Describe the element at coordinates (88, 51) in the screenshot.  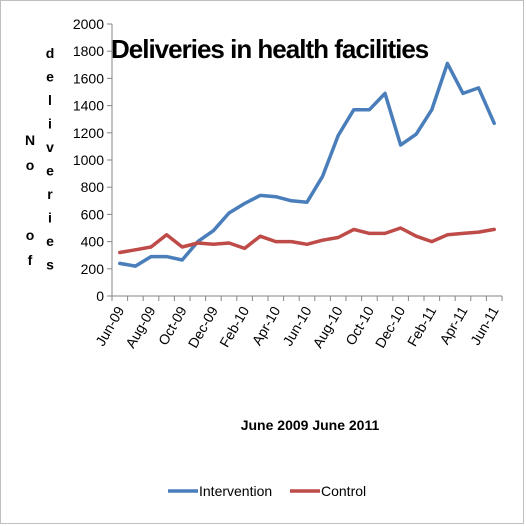
I see `y-tick-label: 1800` at that location.